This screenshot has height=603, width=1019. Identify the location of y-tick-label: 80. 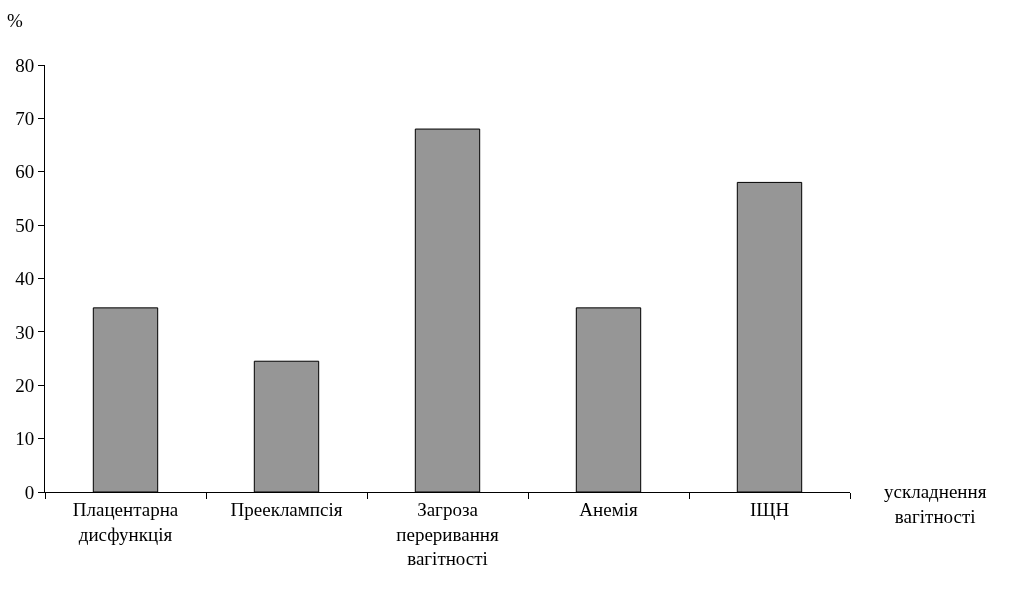
(25, 65).